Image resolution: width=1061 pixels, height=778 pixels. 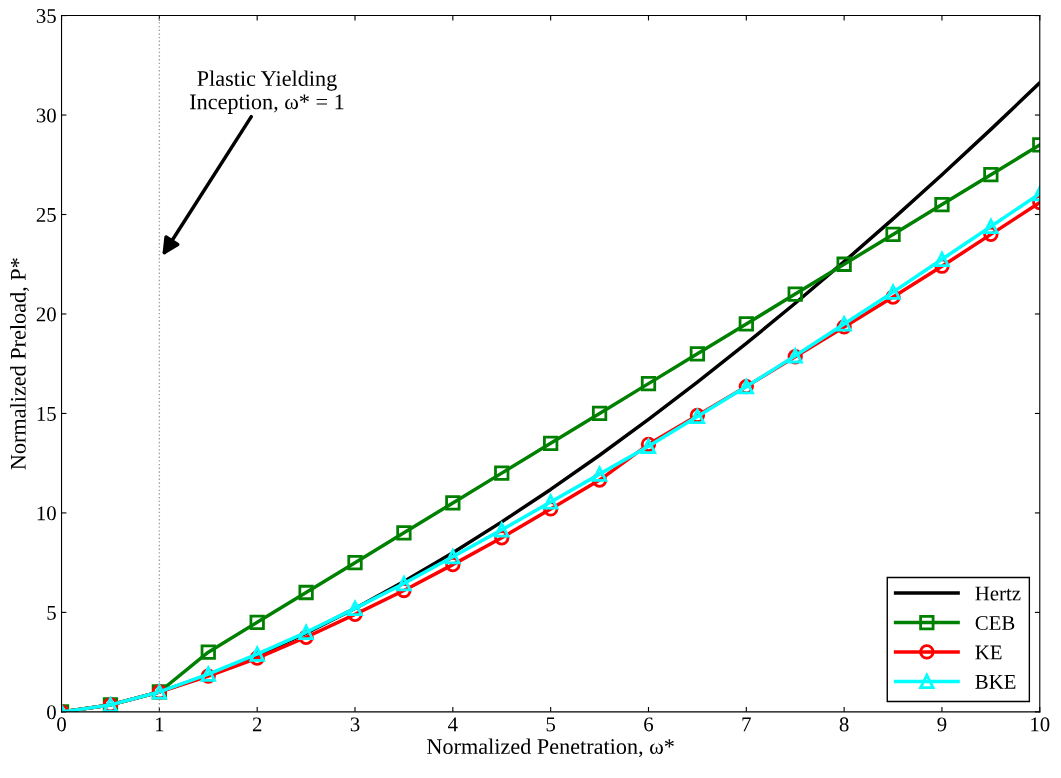 What do you see at coordinates (988, 652) in the screenshot?
I see `legend-label: KE` at bounding box center [988, 652].